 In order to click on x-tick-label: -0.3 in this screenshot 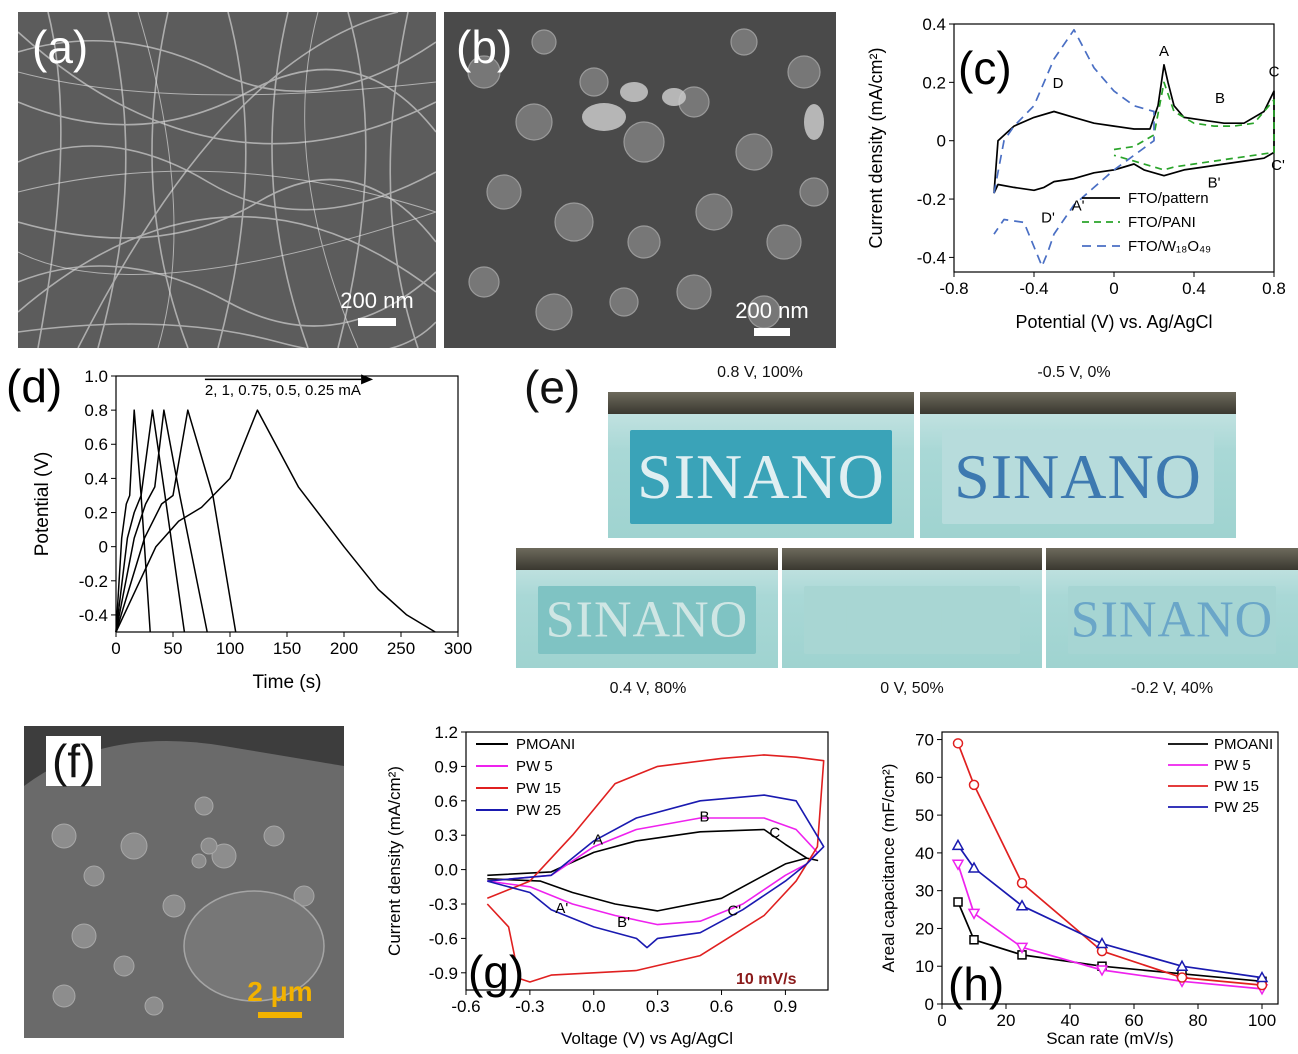, I will do `click(529, 1006)`.